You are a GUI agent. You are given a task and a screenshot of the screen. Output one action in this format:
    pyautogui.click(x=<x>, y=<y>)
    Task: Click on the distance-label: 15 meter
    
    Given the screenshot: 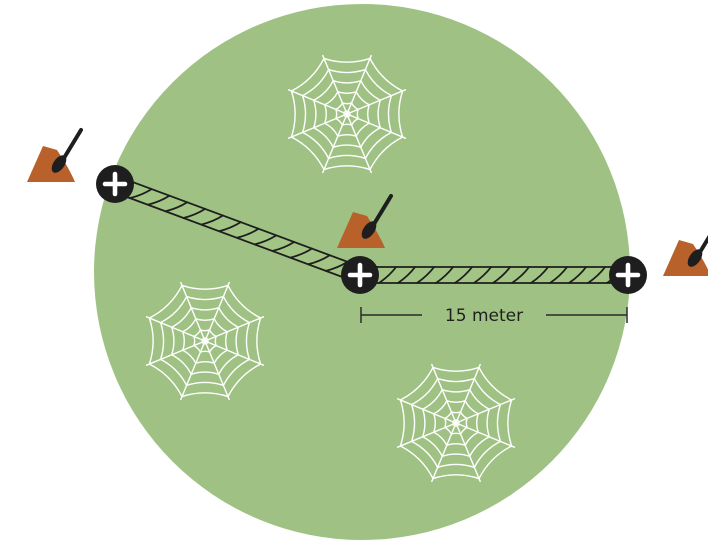 What is the action you would take?
    pyautogui.click(x=484, y=316)
    